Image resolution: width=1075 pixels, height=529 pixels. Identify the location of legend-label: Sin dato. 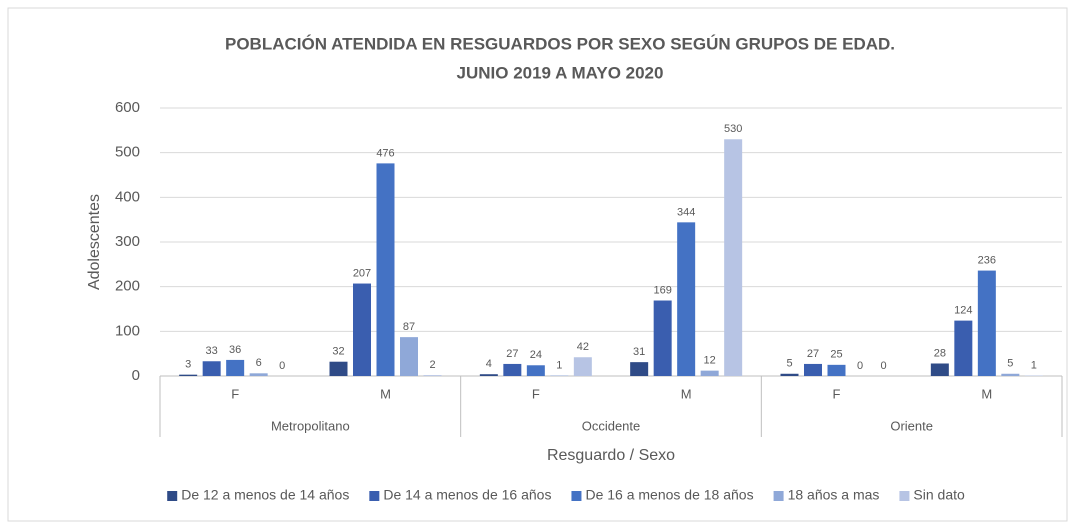
(939, 495).